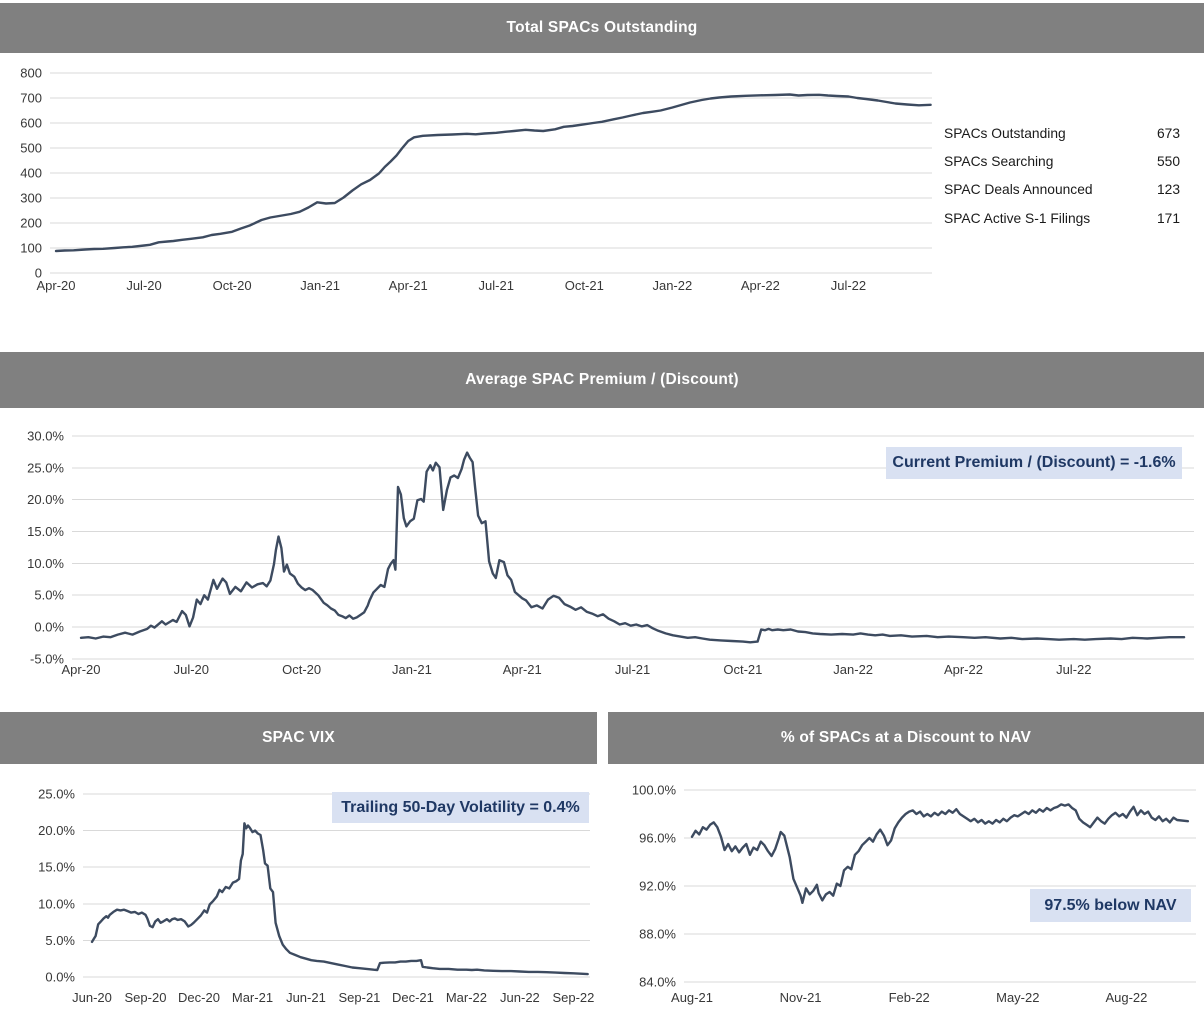 This screenshot has height=1029, width=1204. I want to click on svg-text: Aug-21, so click(692, 997).